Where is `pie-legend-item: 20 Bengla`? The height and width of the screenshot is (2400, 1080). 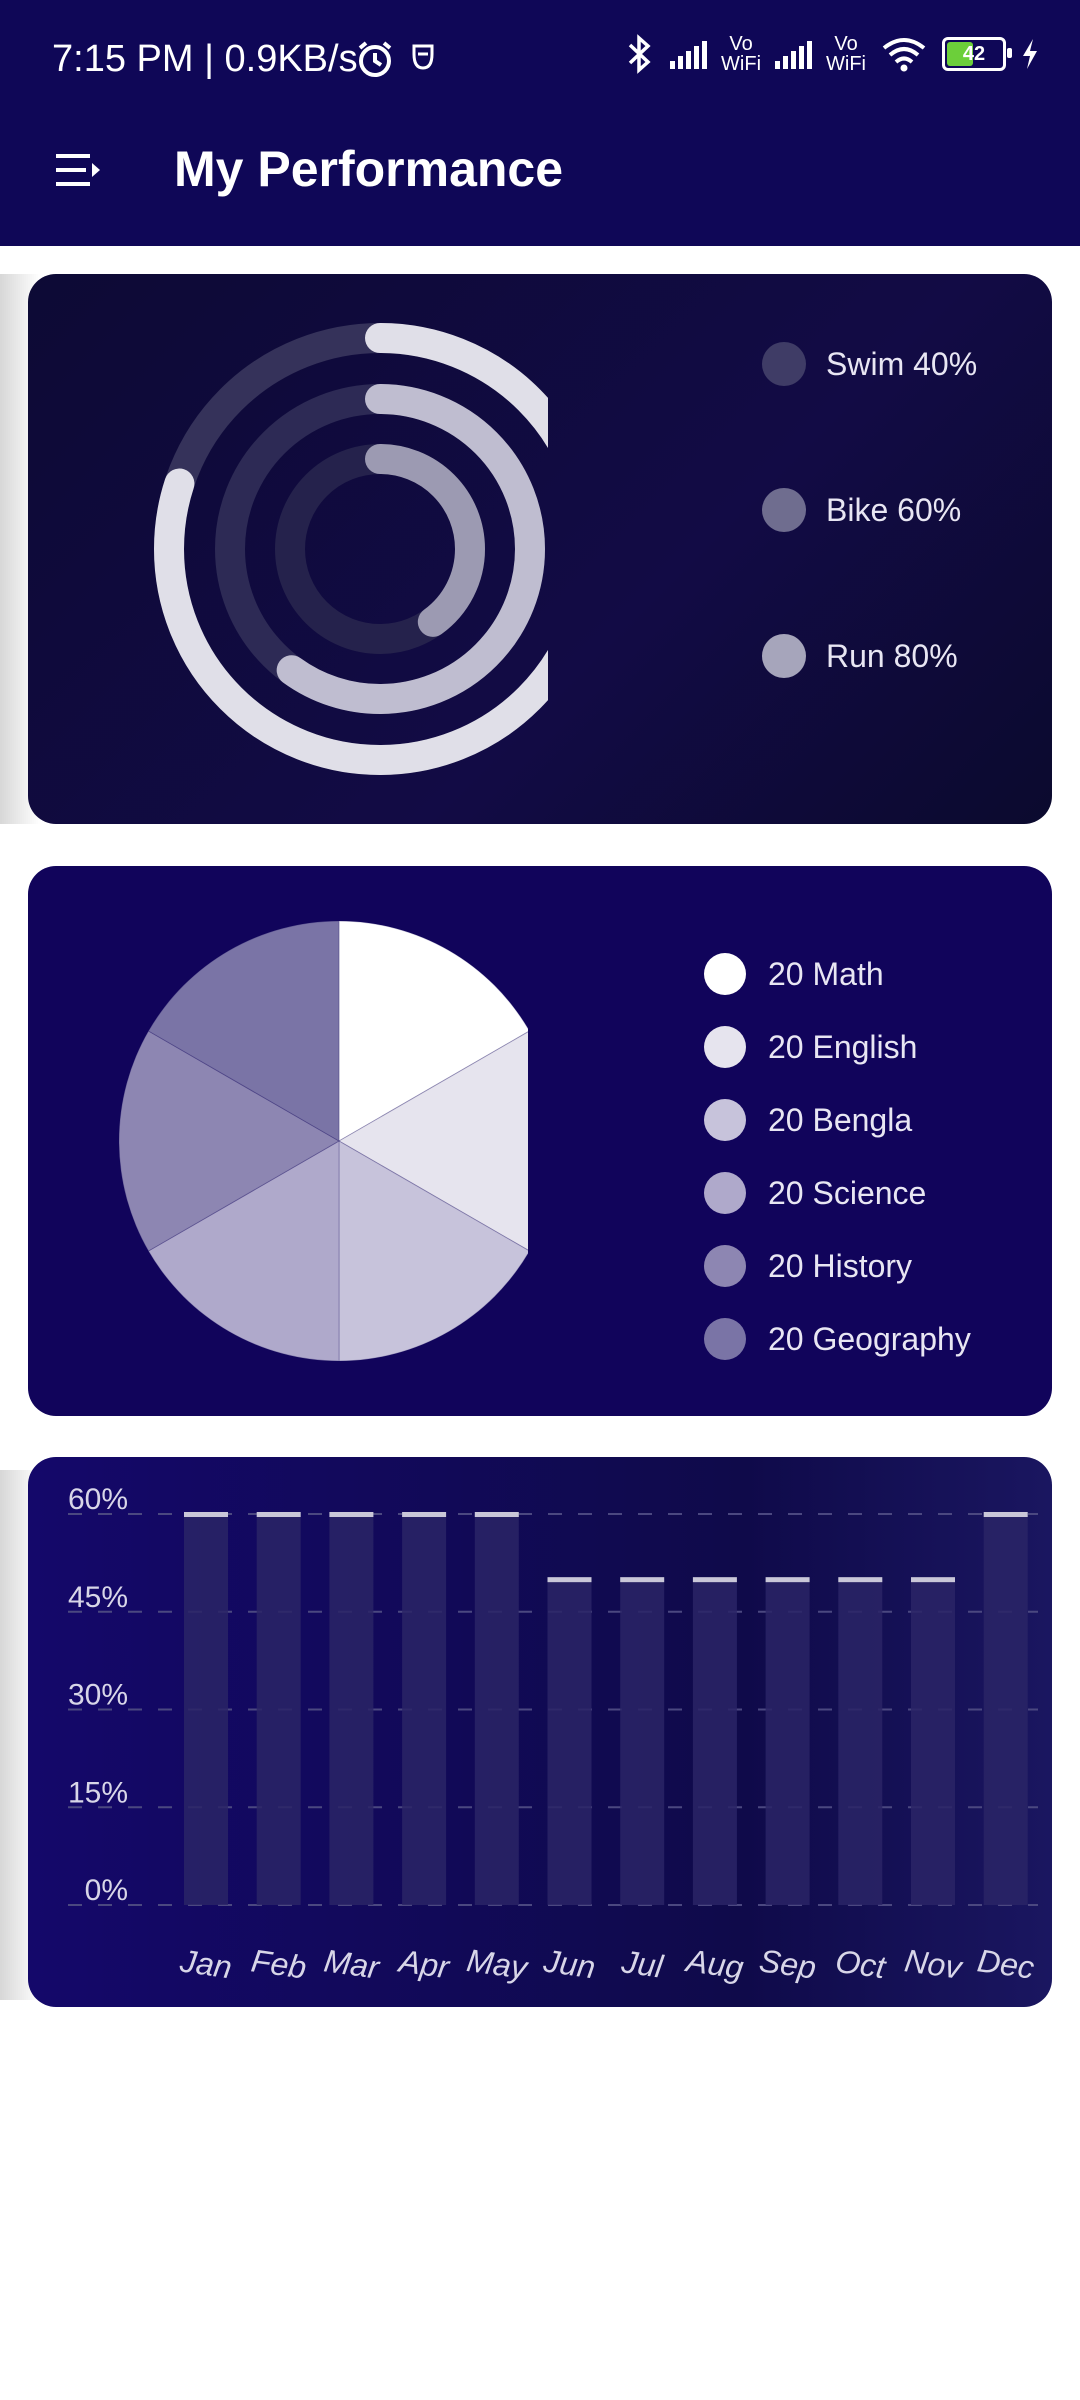
pie-legend-item: 20 Bengla is located at coordinates (808, 1120).